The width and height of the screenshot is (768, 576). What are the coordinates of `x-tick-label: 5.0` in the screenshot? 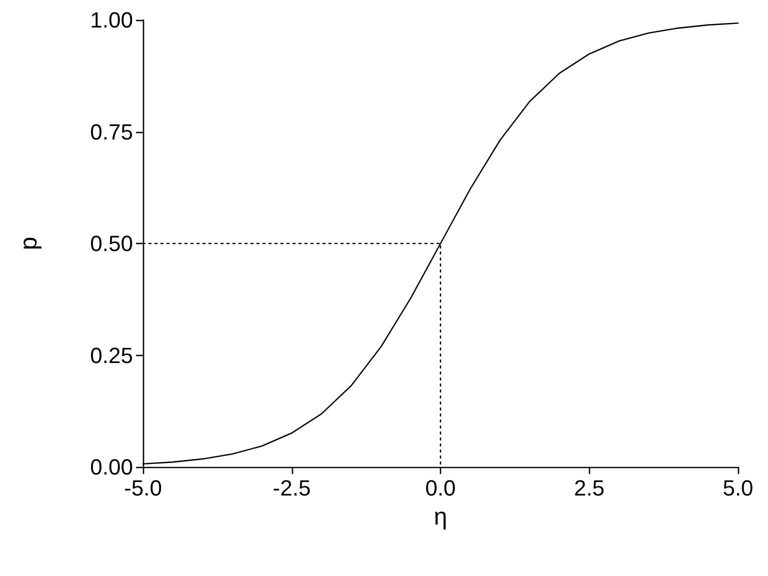 It's located at (738, 488).